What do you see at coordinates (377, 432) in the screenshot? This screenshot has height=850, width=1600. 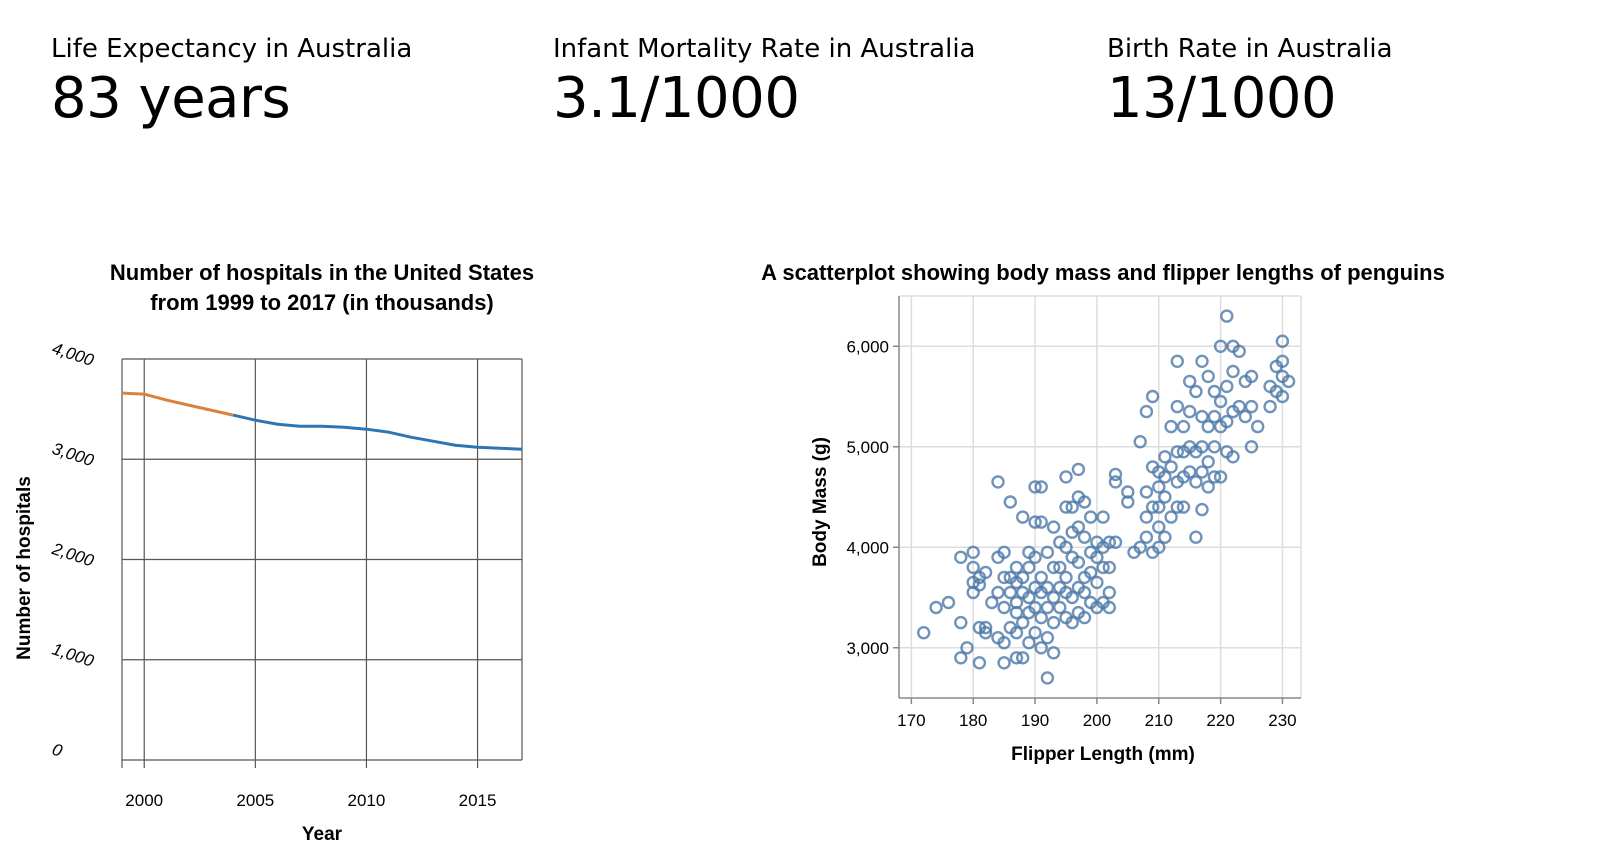 I see `line-chart-series-line` at bounding box center [377, 432].